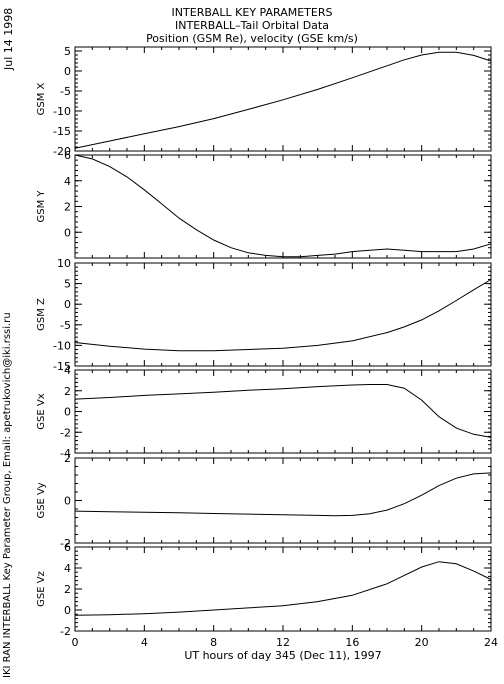 The height and width of the screenshot is (684, 504). Describe the element at coordinates (491, 642) in the screenshot. I see `x-tick-label: 24` at that location.